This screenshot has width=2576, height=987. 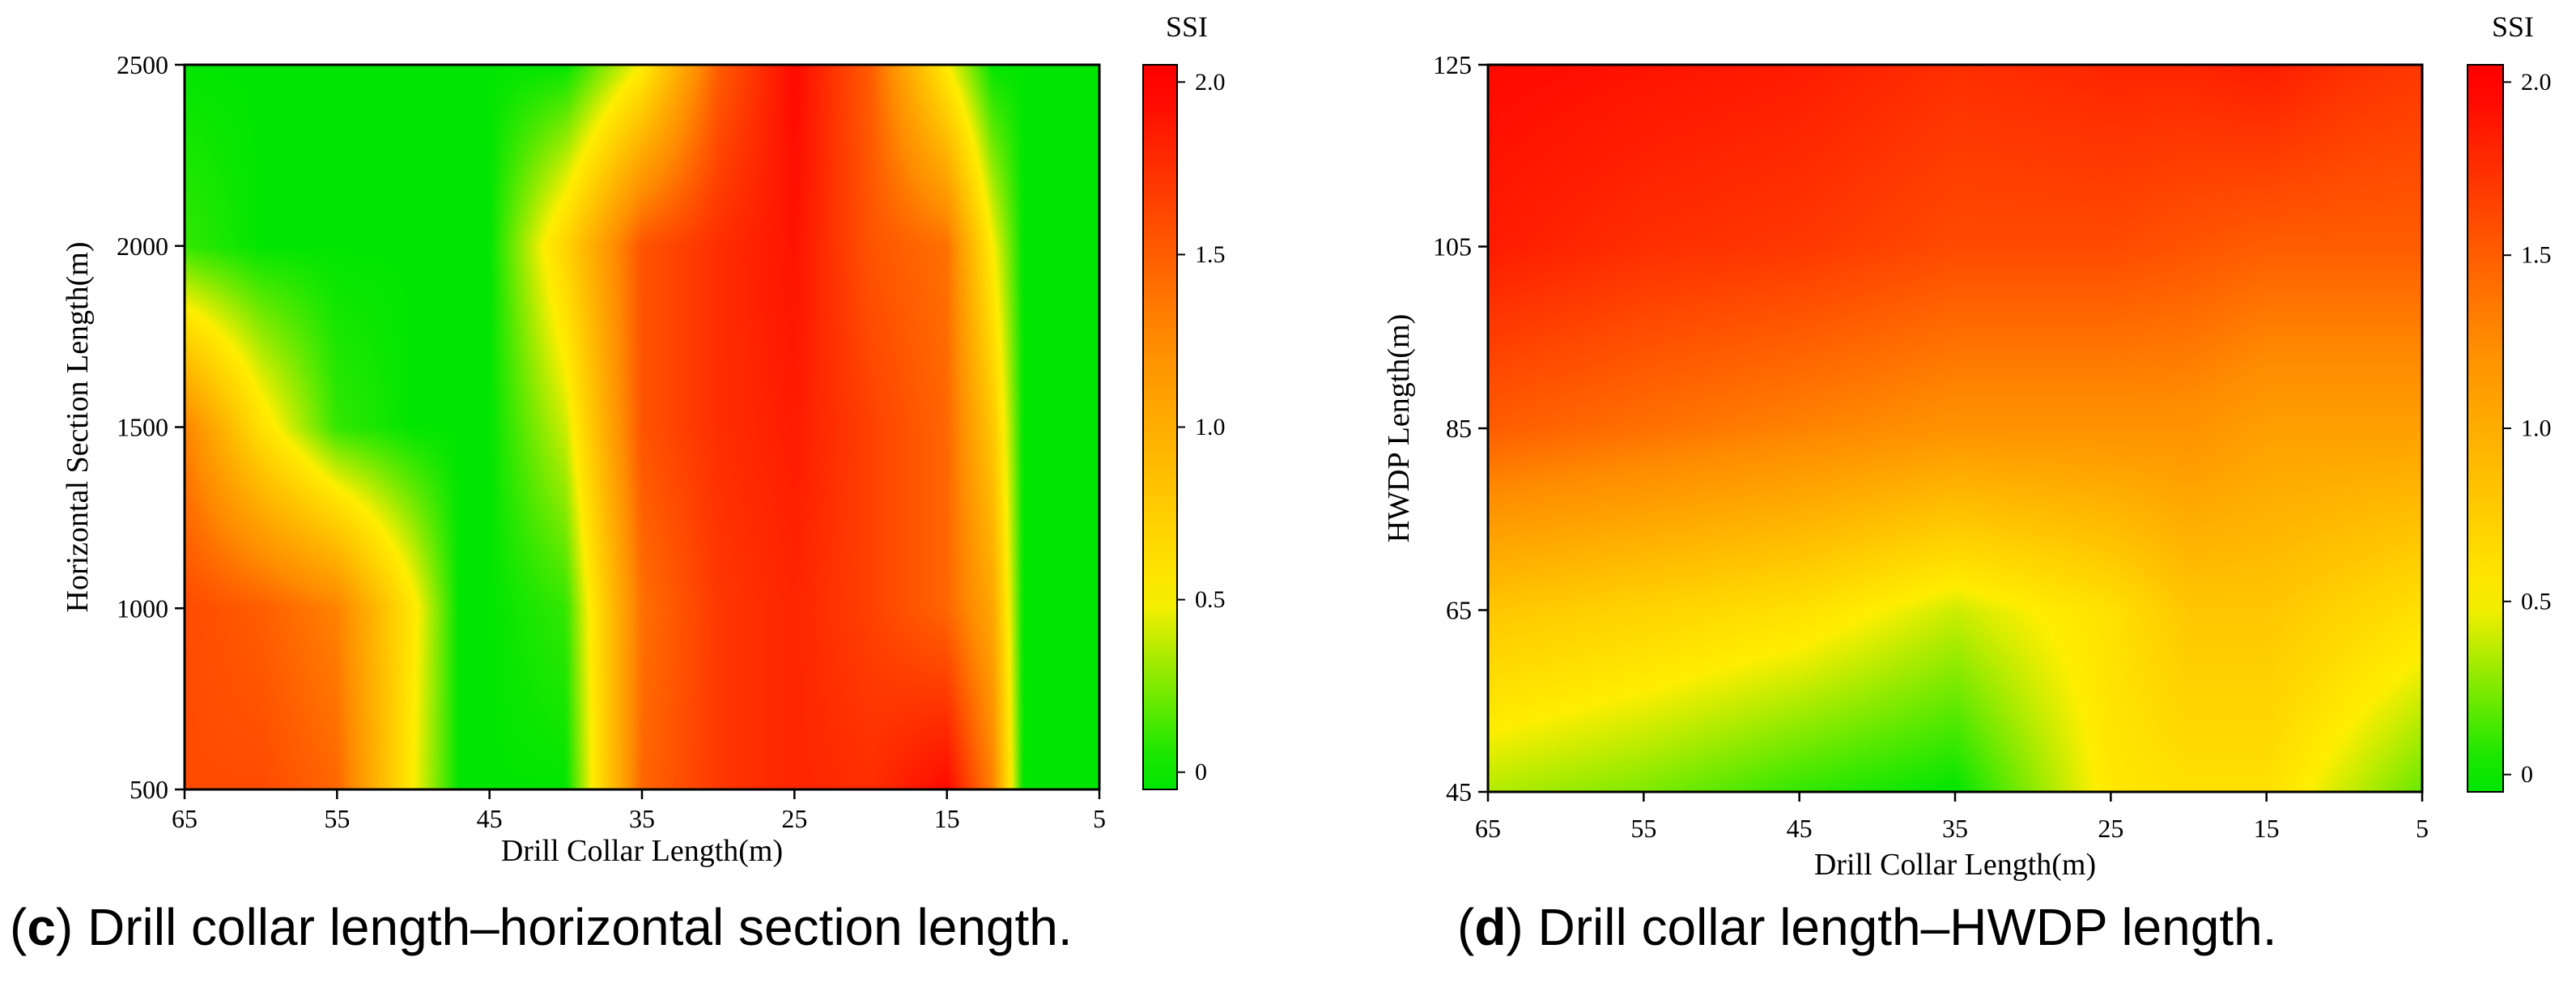 I want to click on caption-c-close: ), so click(x=65, y=927).